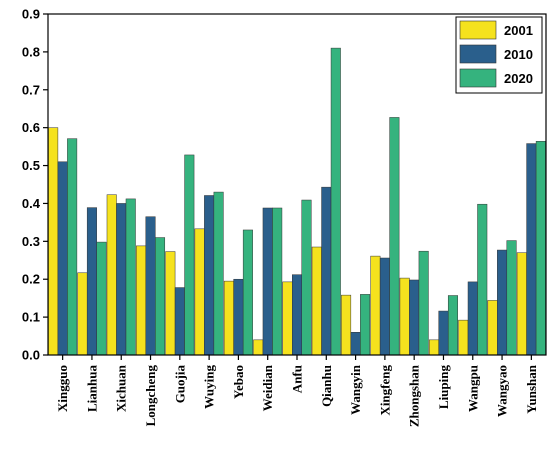 The image size is (550, 453). Describe the element at coordinates (247, 292) in the screenshot. I see `bar-2020-yebao` at that location.